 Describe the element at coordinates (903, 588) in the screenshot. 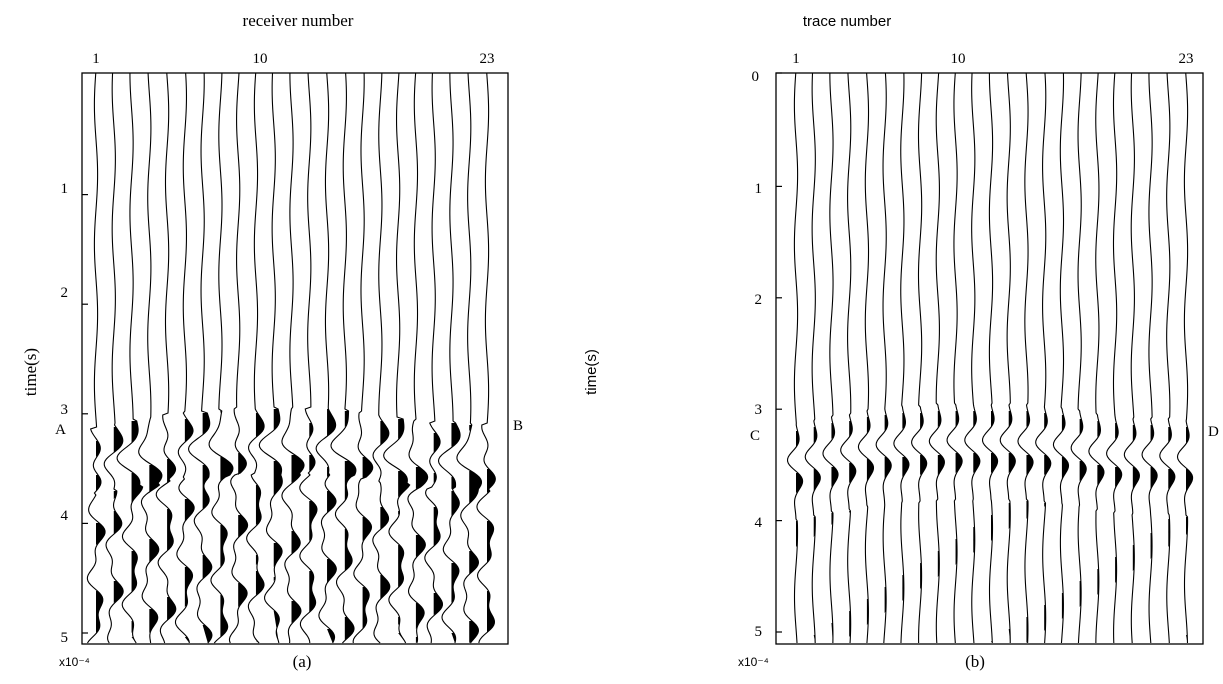

I see `panel-b-trace-7-lobe` at that location.